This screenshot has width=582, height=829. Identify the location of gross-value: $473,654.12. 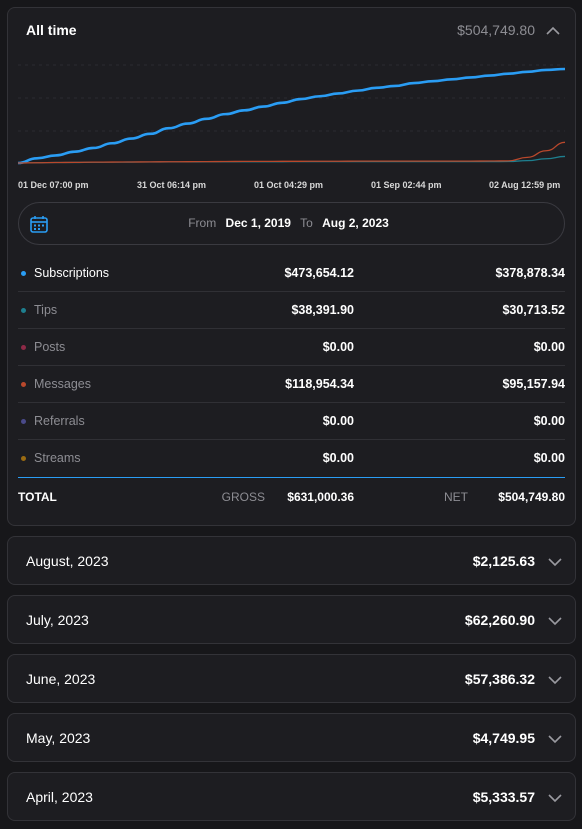
(319, 273).